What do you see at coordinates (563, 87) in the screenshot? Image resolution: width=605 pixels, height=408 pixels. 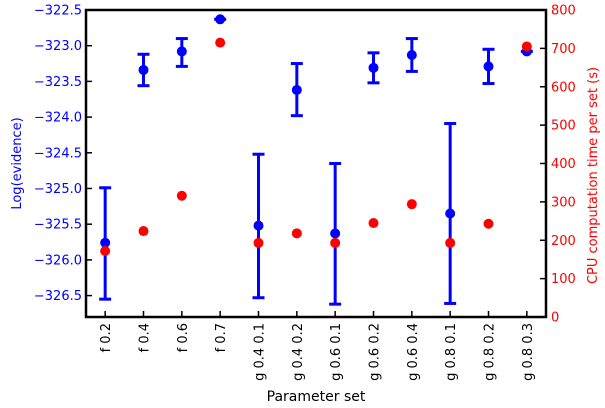 I see `right-tick-label: 600` at bounding box center [563, 87].